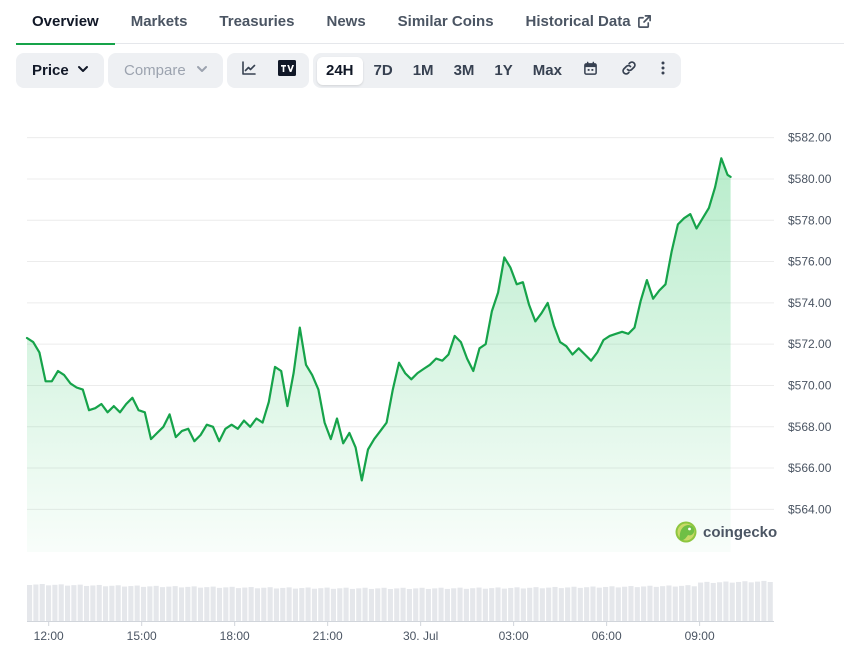  What do you see at coordinates (810, 344) in the screenshot?
I see `y-tick-label: $572.00` at bounding box center [810, 344].